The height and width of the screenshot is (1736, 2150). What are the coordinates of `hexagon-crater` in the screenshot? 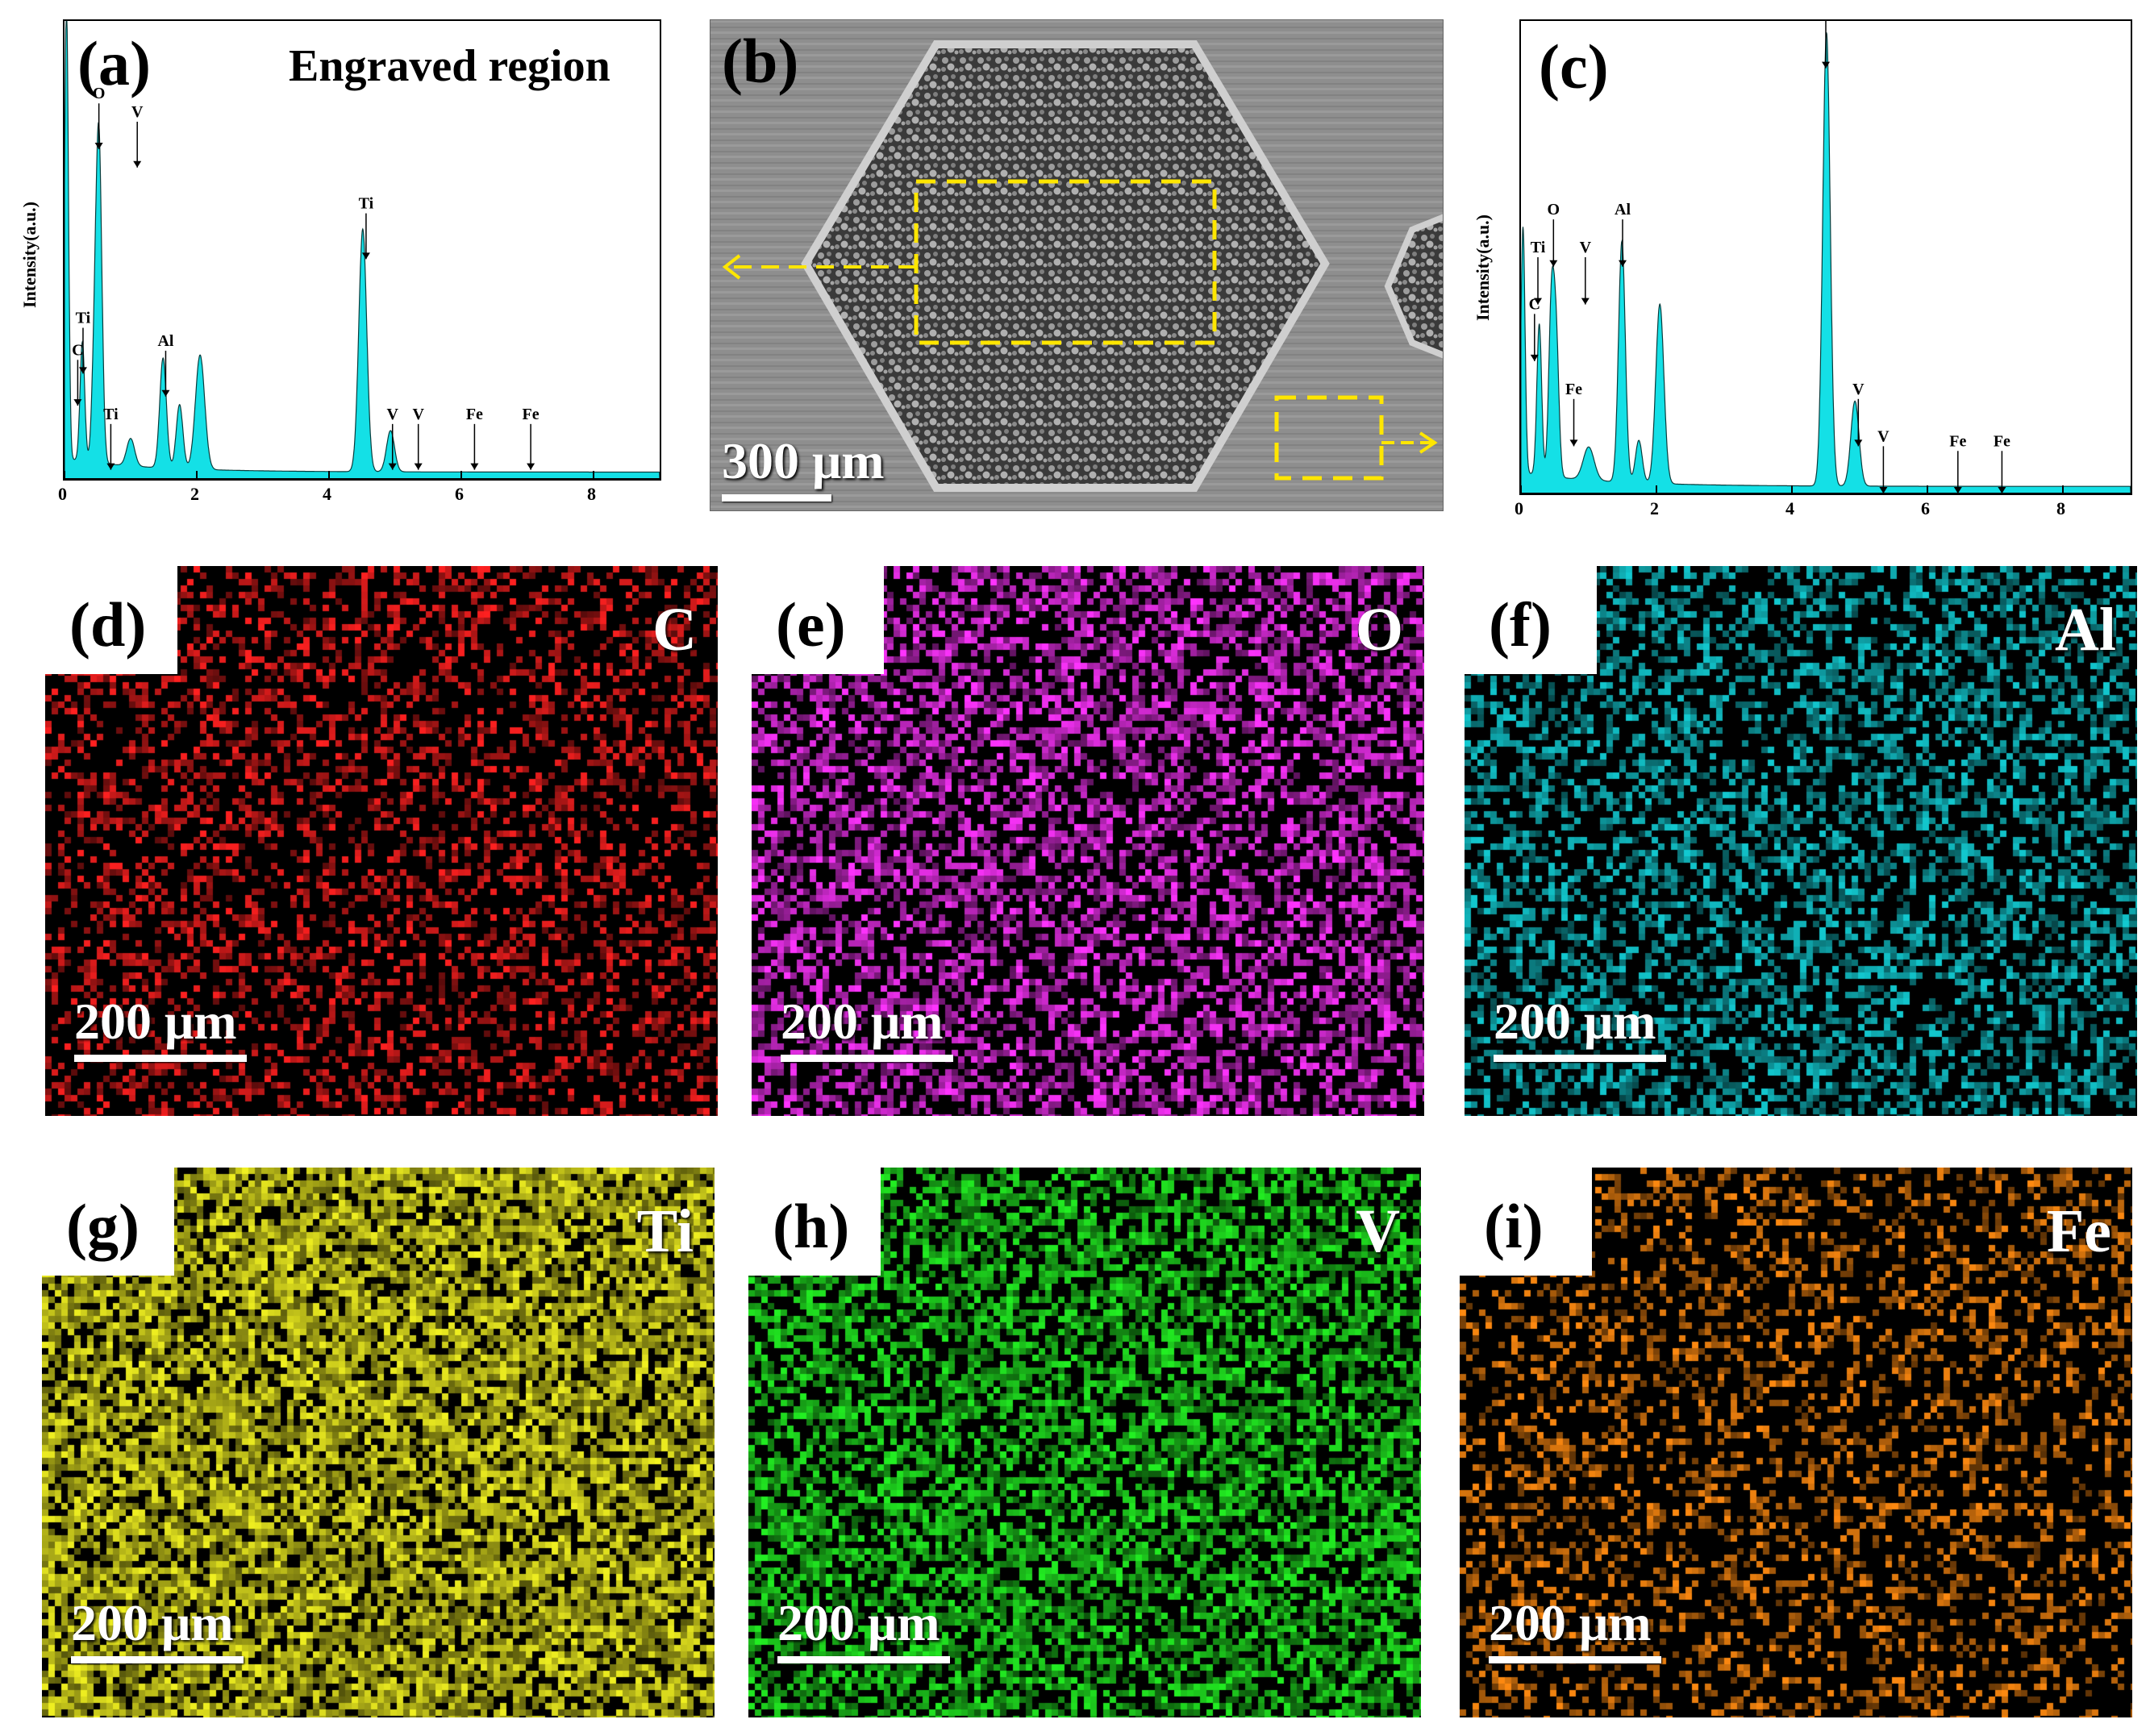 It's located at (1065, 266).